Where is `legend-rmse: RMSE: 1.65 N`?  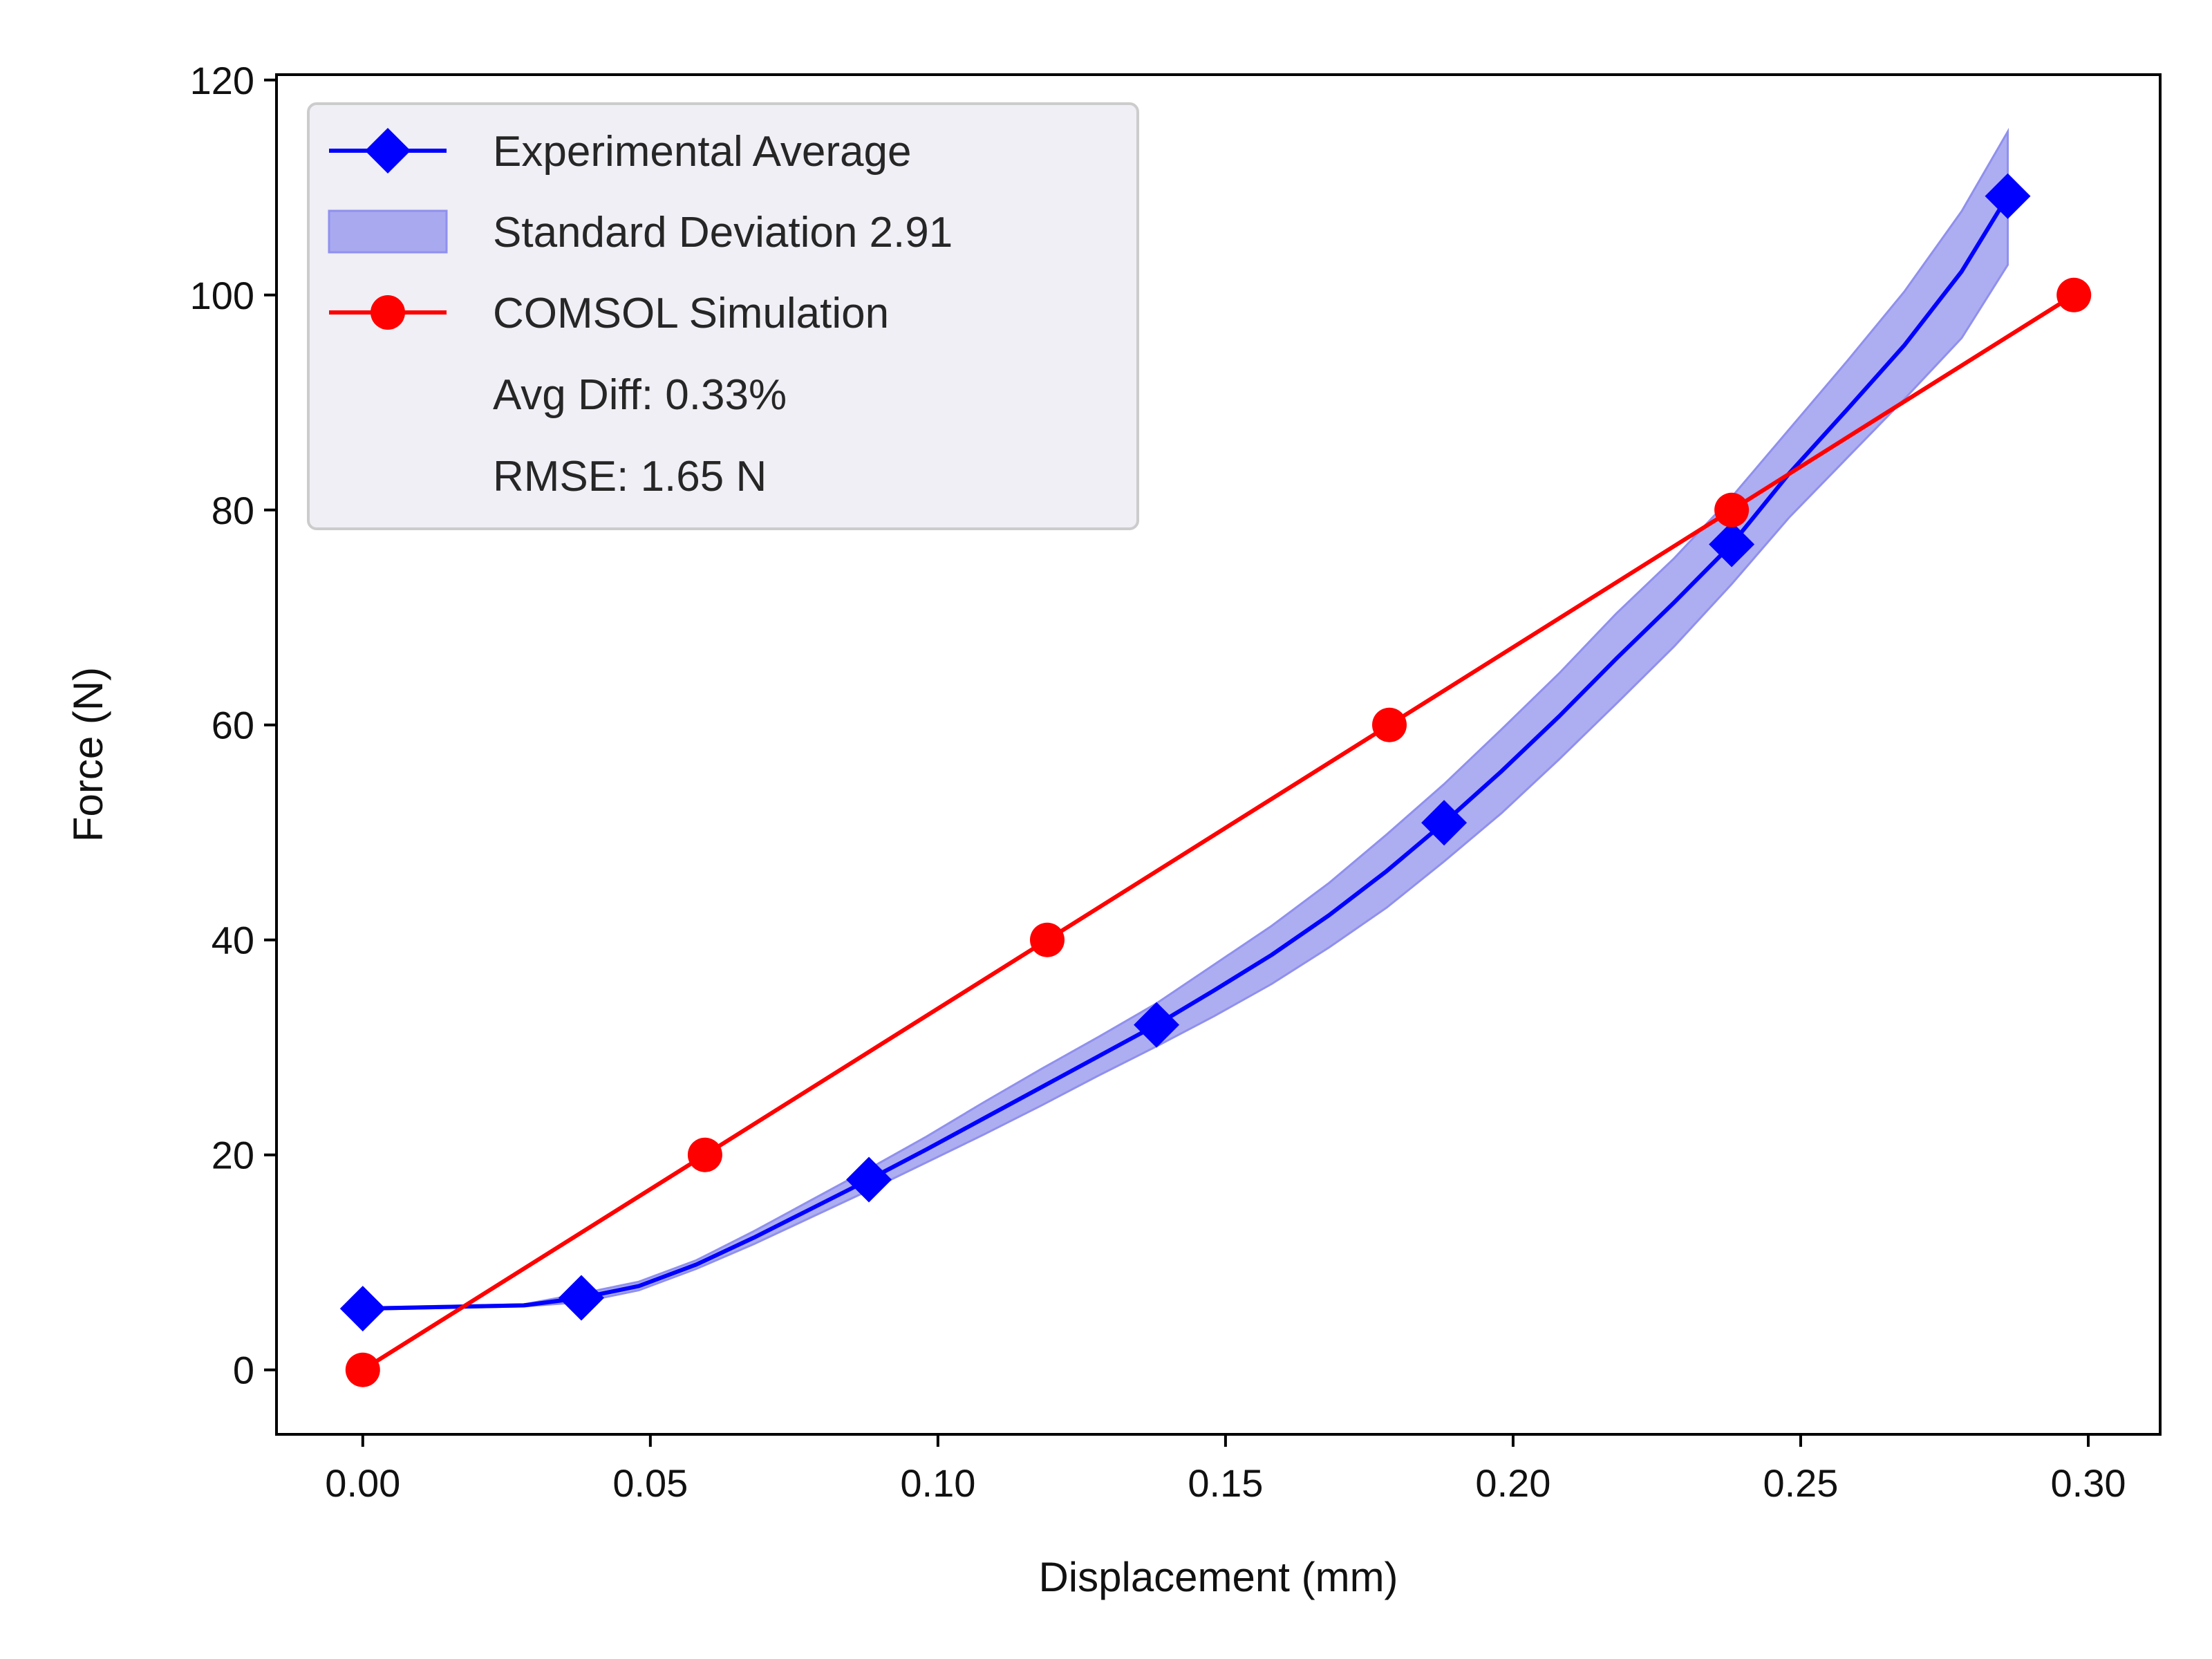
legend-rmse: RMSE: 1.65 N is located at coordinates (630, 476).